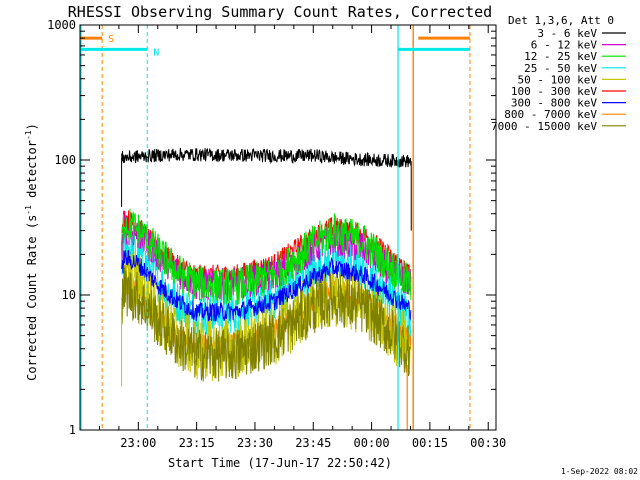 The height and width of the screenshot is (480, 640). Describe the element at coordinates (564, 45) in the screenshot. I see `legend-entry-label: 6 - 12 keV` at that location.